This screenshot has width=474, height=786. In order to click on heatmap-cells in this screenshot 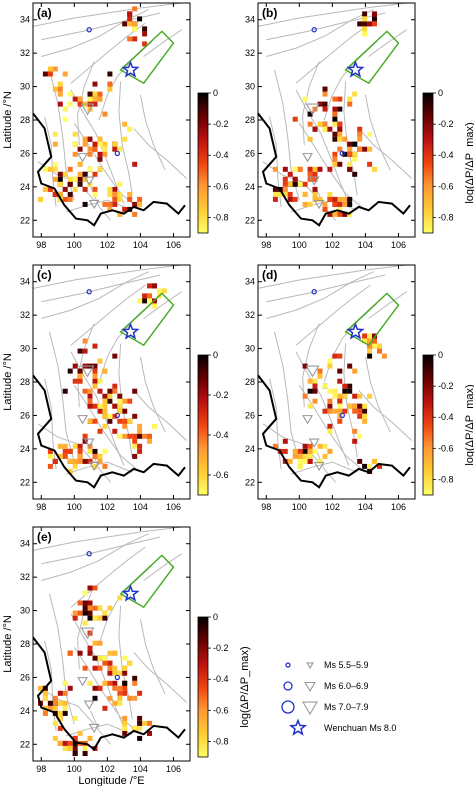, I will do `click(329, 403)`.